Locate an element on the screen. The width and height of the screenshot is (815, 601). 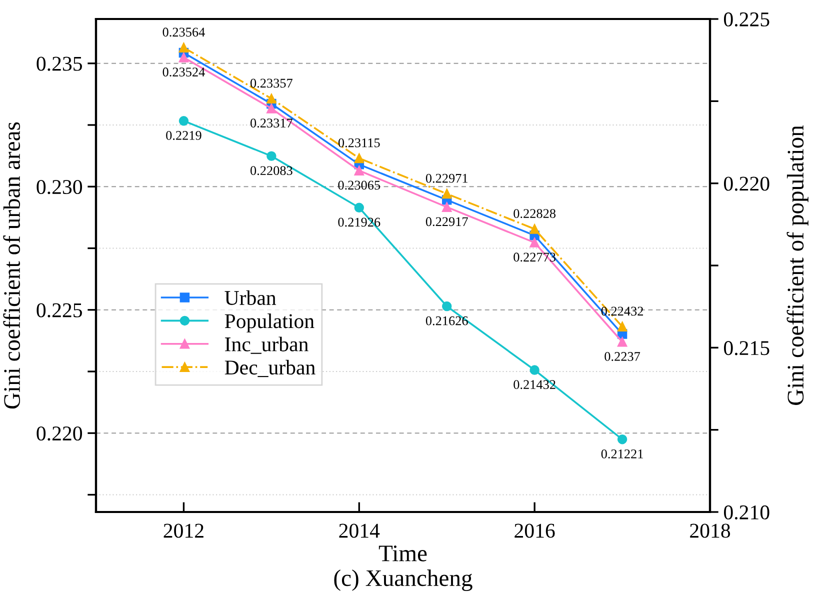
y2-tick-label: 0.210 is located at coordinates (747, 512).